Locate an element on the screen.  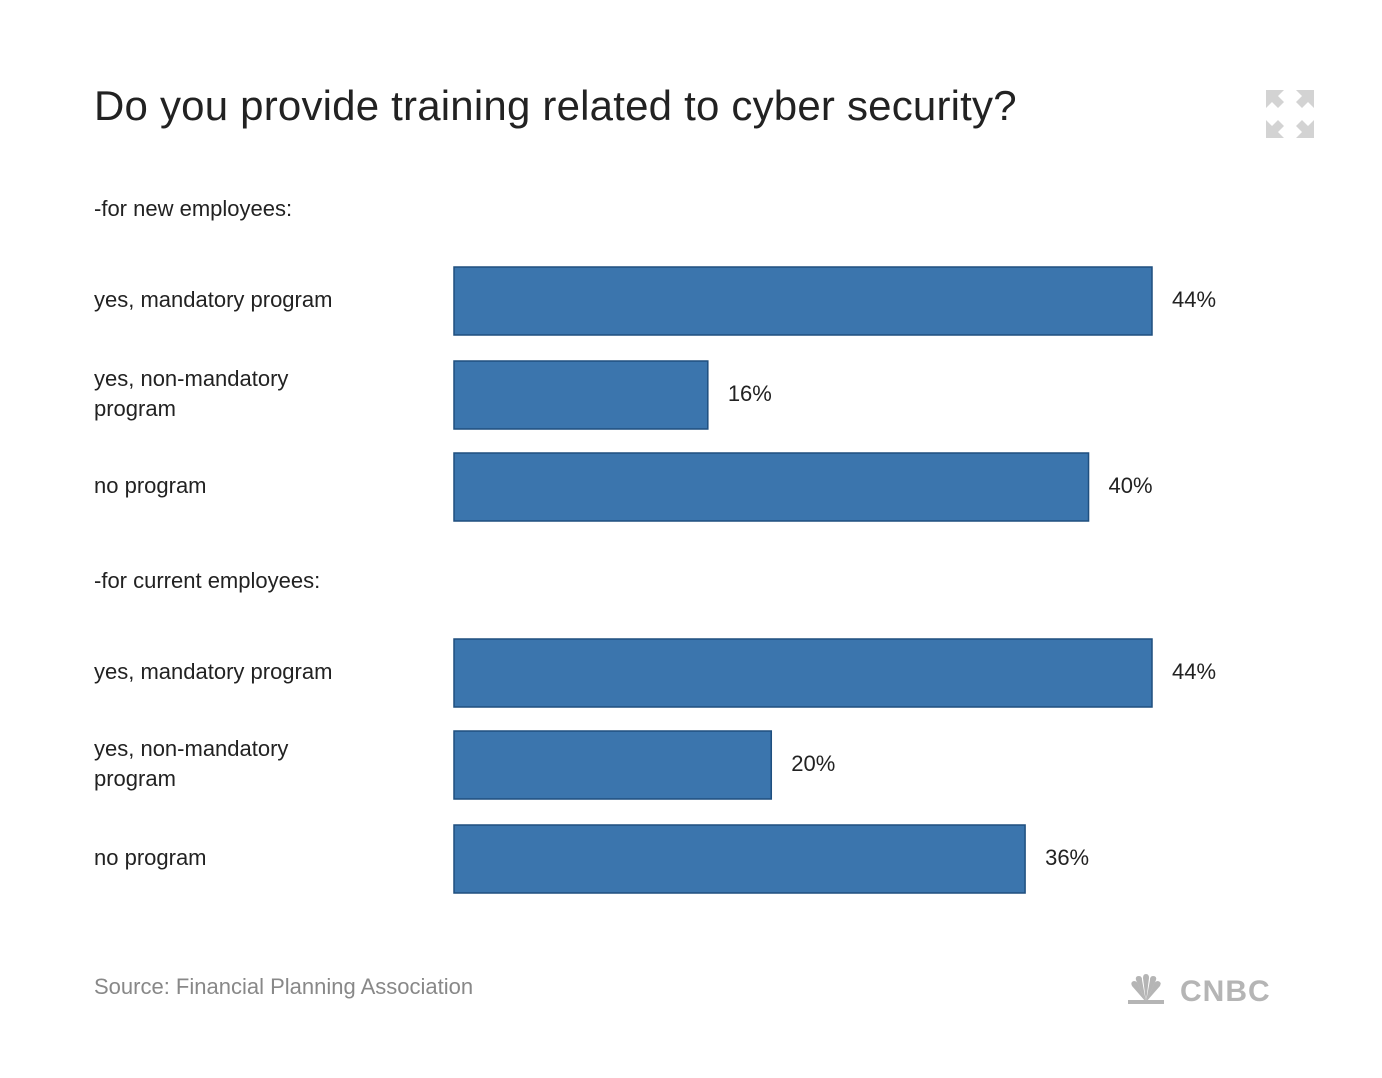
value-label: 40% is located at coordinates (1131, 485).